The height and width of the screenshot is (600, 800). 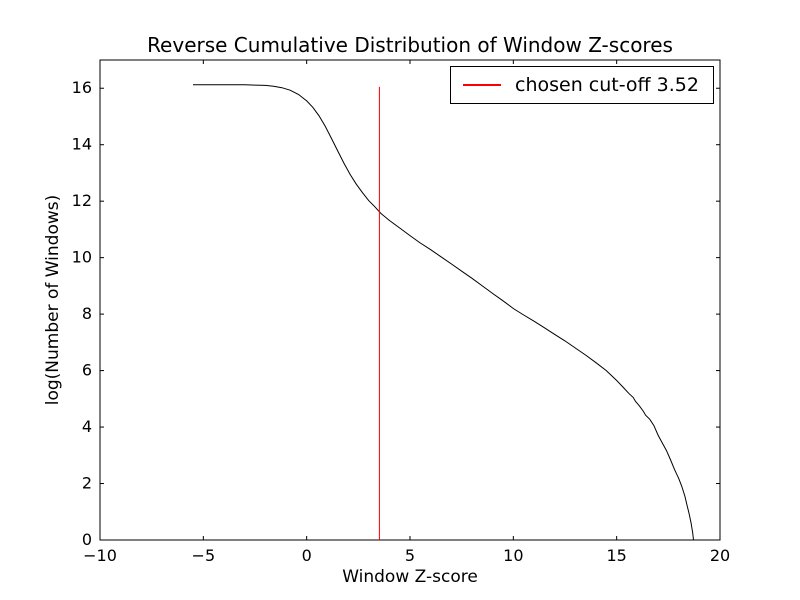 I want to click on y-axis-label: log(Number of Windows), so click(x=53, y=300).